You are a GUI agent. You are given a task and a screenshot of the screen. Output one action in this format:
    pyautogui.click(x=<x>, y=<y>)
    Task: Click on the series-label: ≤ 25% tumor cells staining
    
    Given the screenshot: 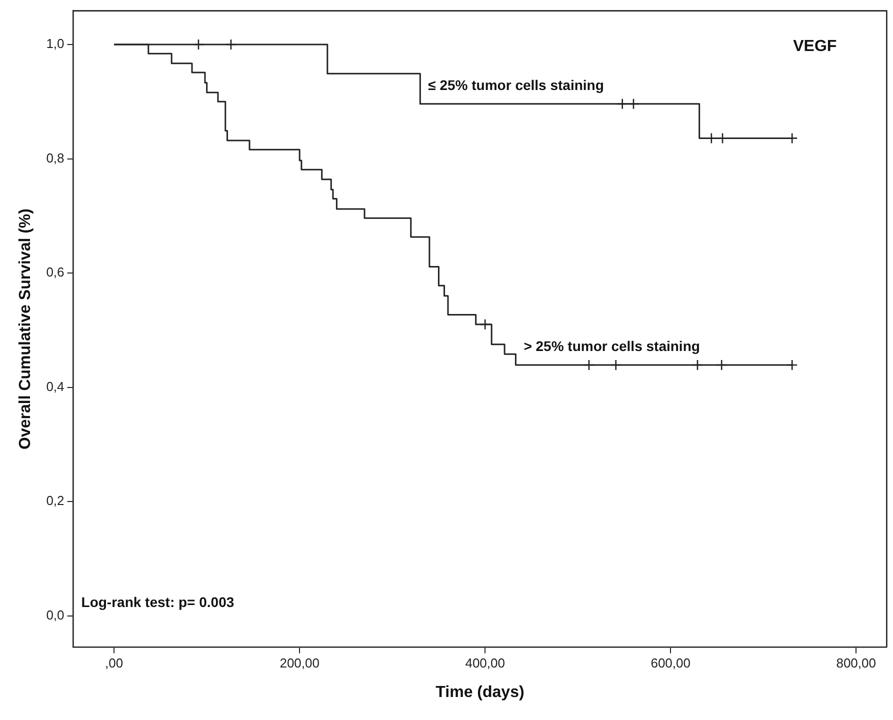 What is the action you would take?
    pyautogui.click(x=516, y=84)
    